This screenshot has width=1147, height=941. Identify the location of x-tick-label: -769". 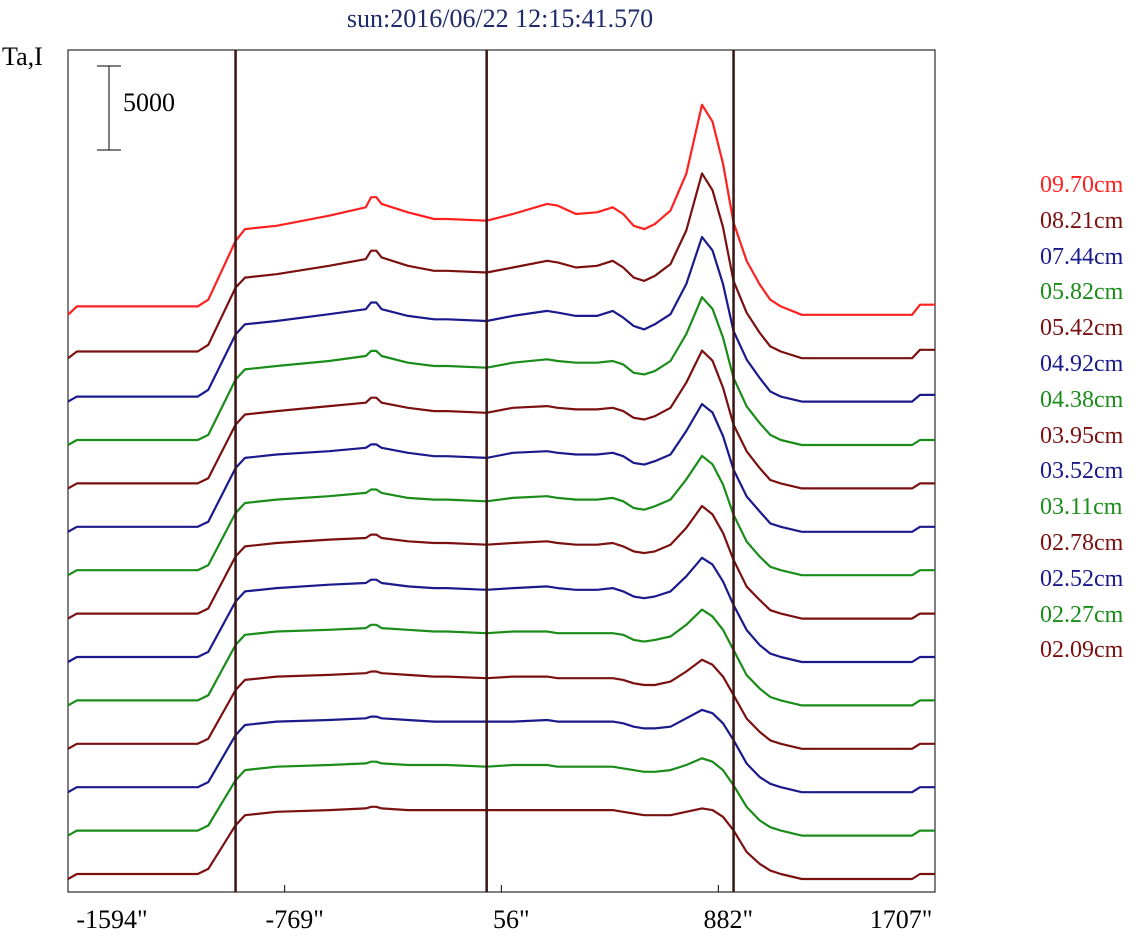
(294, 919).